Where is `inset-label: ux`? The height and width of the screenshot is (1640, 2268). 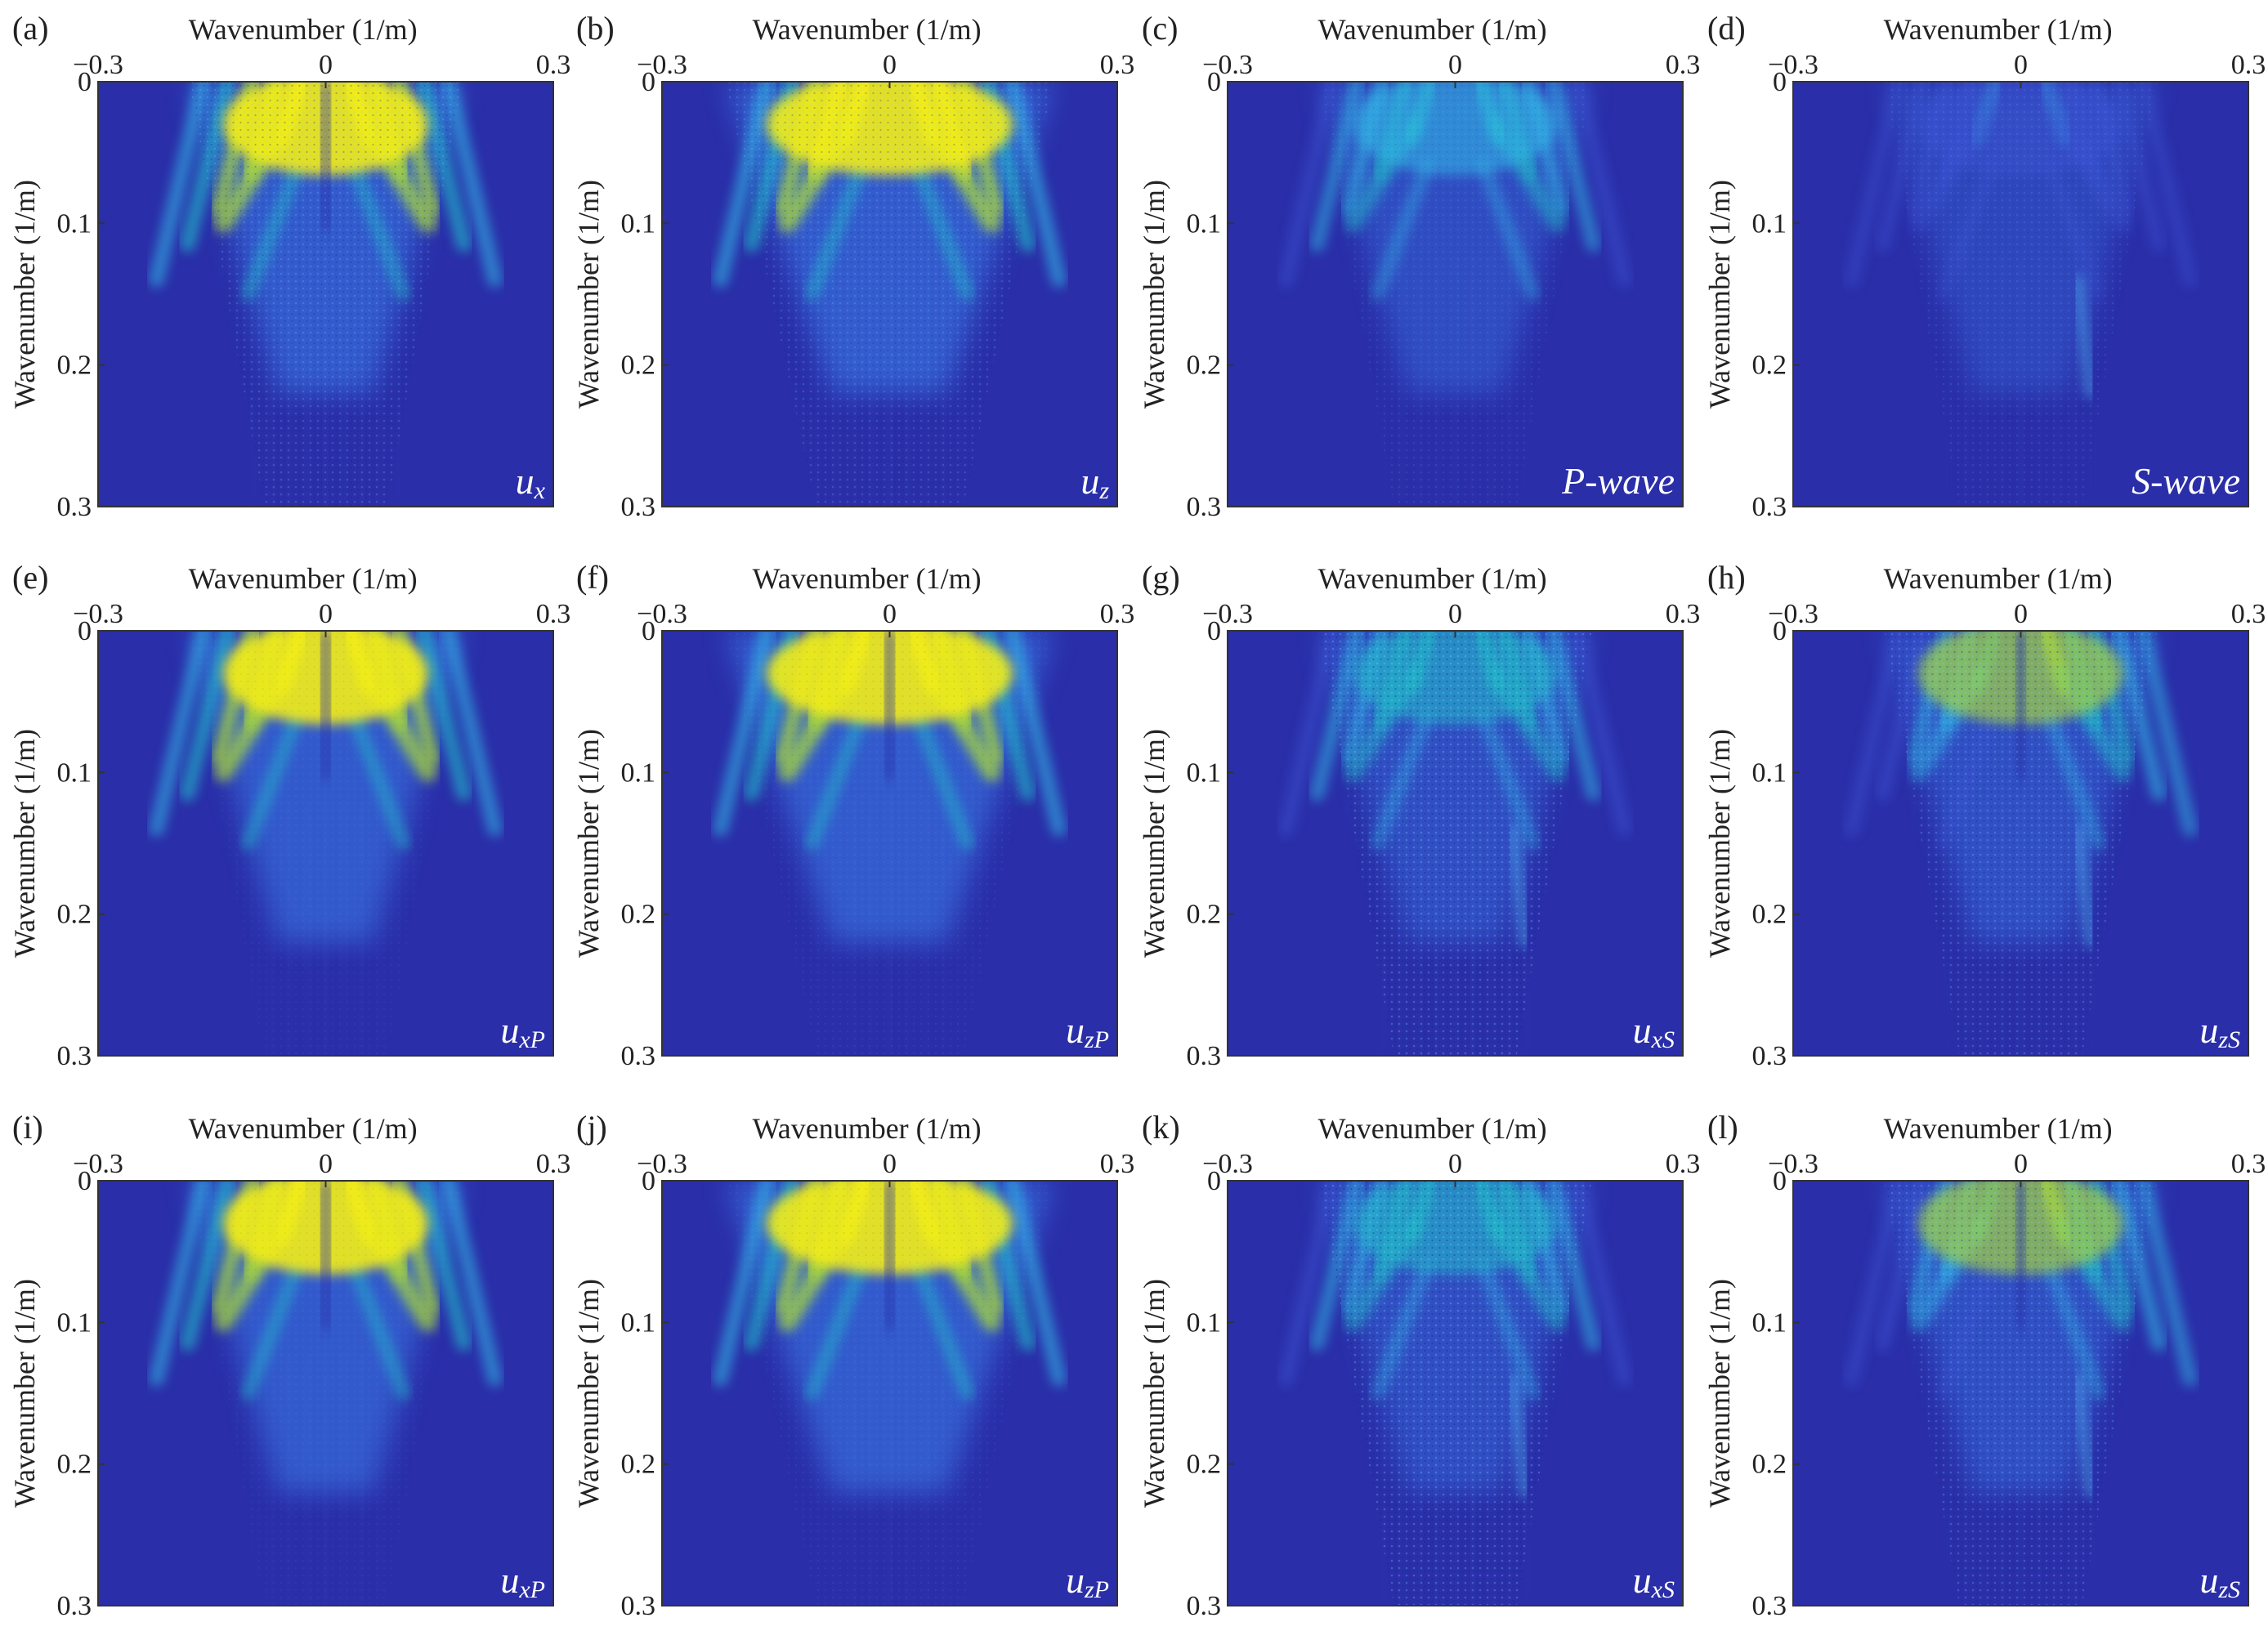 inset-label: ux is located at coordinates (531, 482).